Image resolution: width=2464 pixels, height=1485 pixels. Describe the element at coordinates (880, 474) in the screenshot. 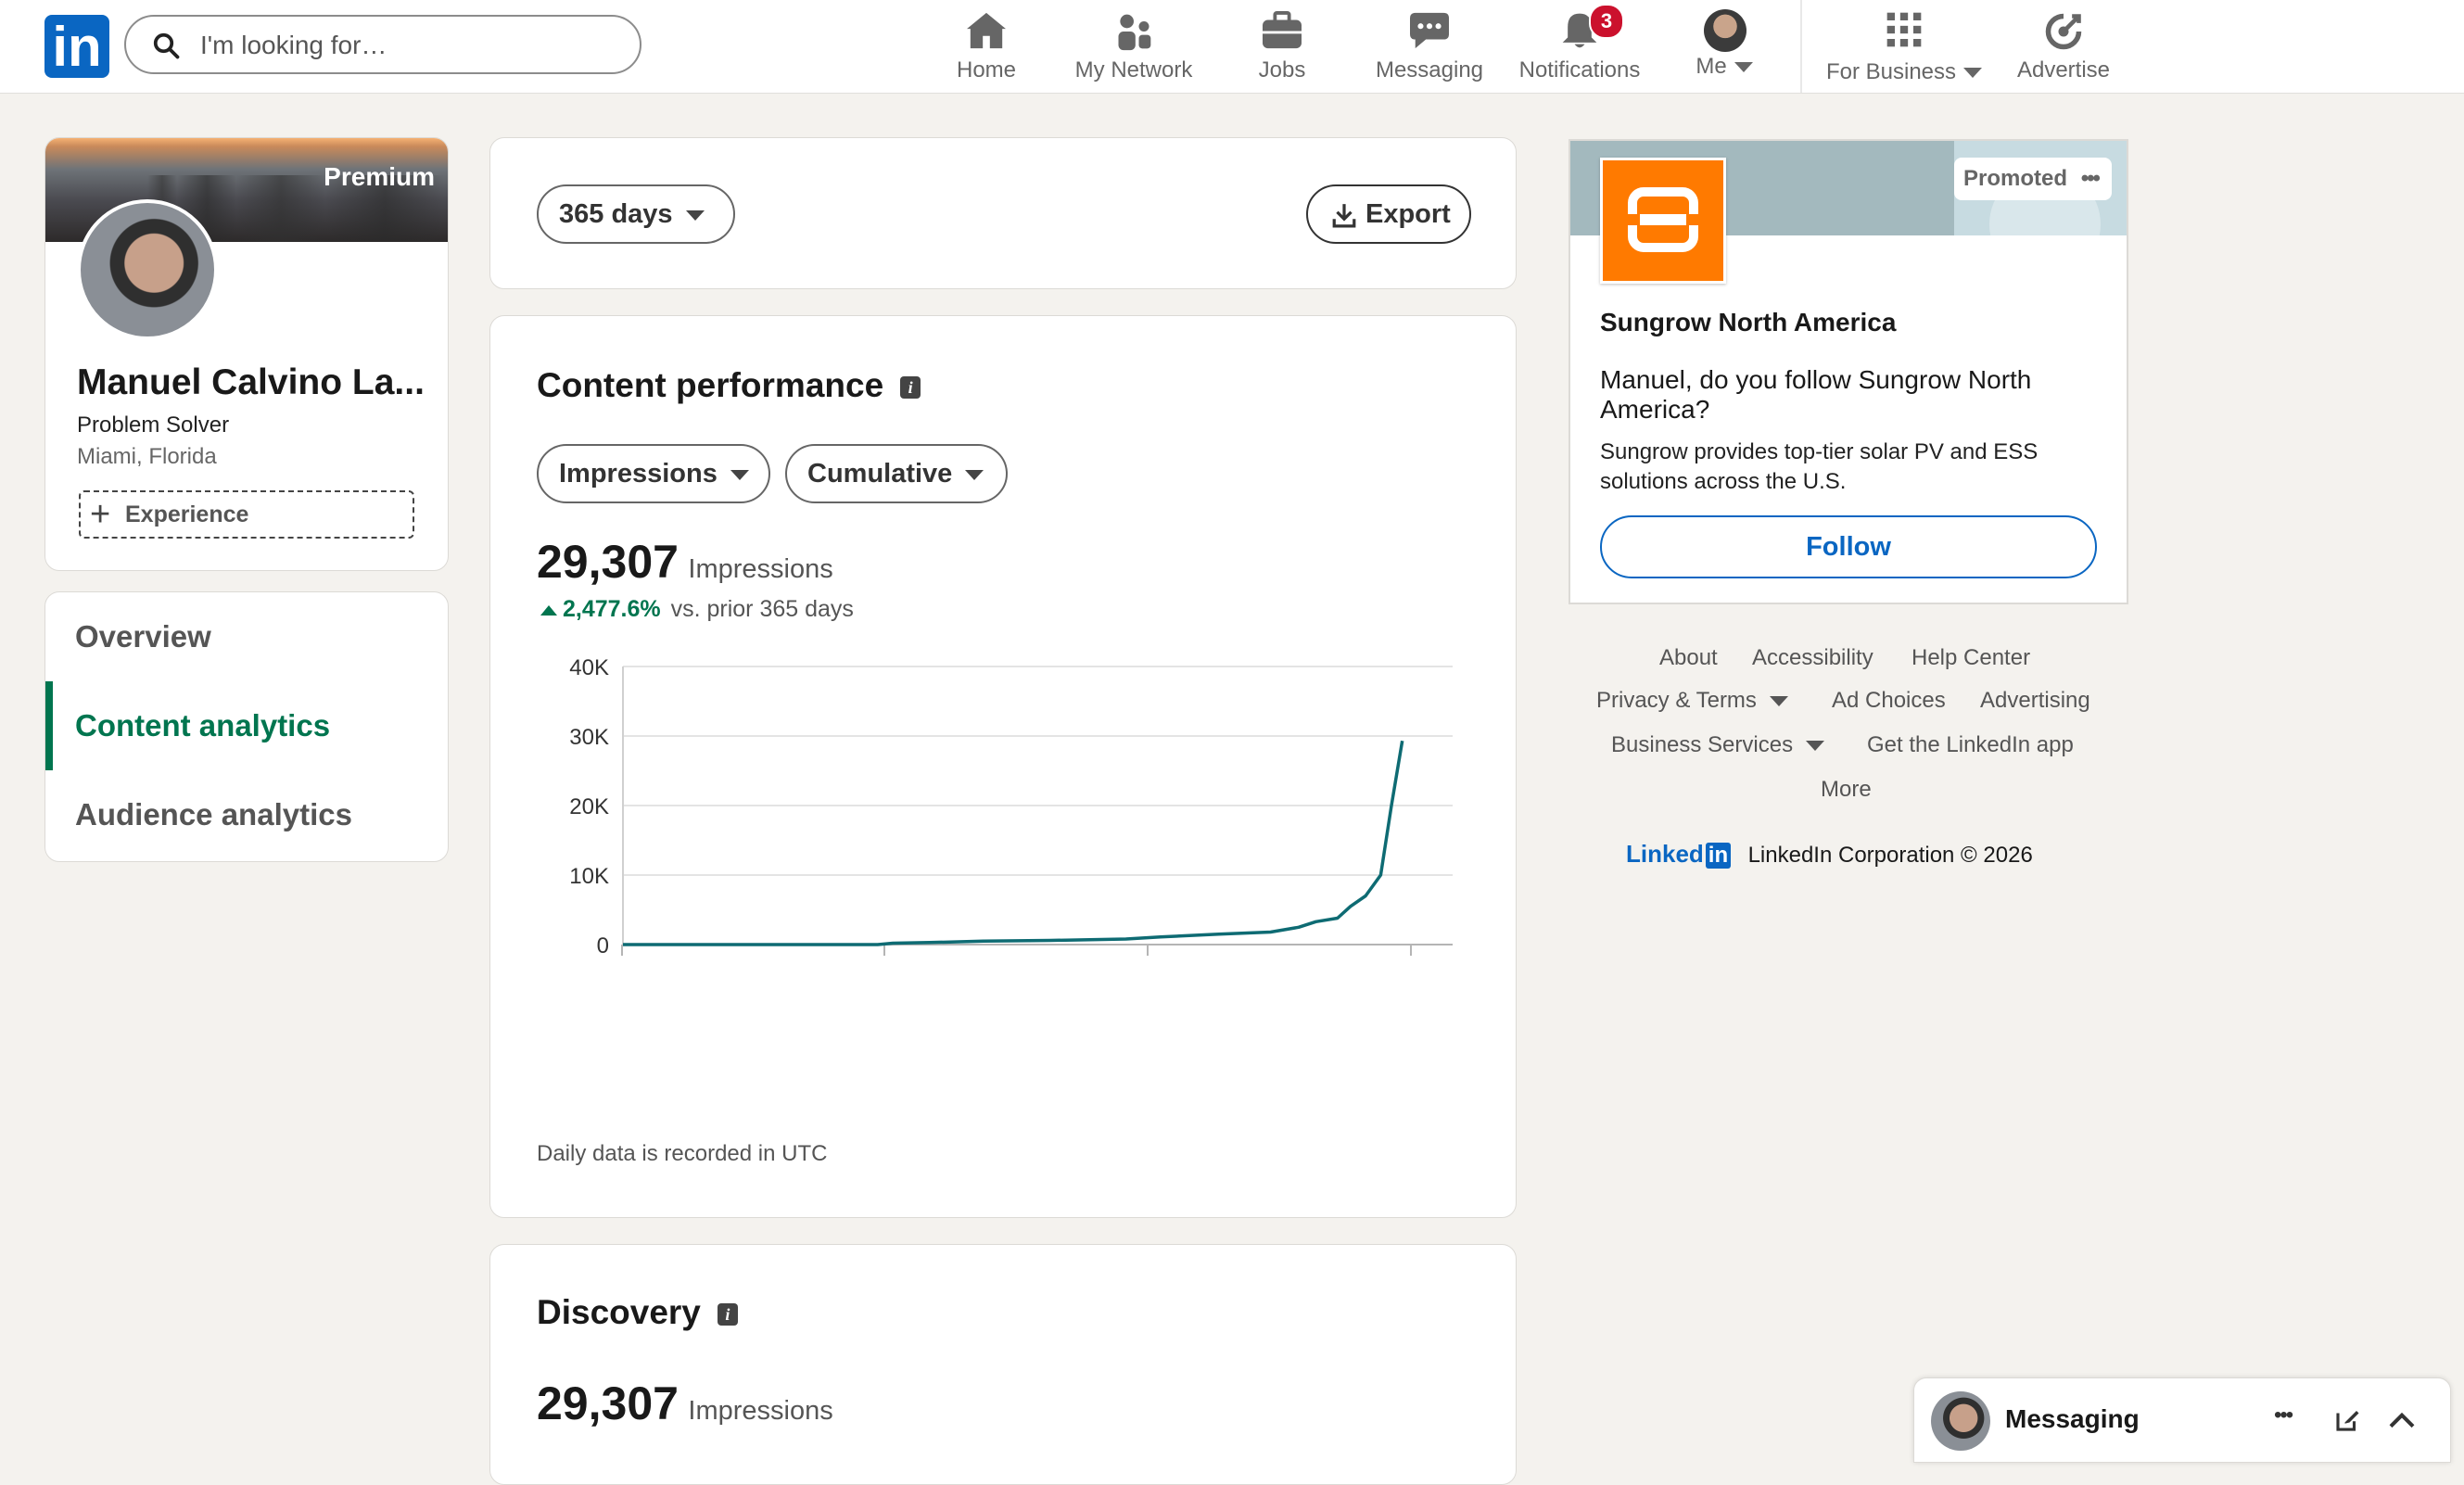

I see `mode-dropdown-label: Cumulative` at that location.